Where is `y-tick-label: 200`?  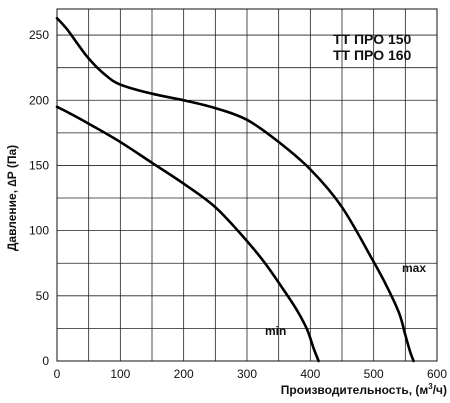
y-tick-label: 200 is located at coordinates (39, 100).